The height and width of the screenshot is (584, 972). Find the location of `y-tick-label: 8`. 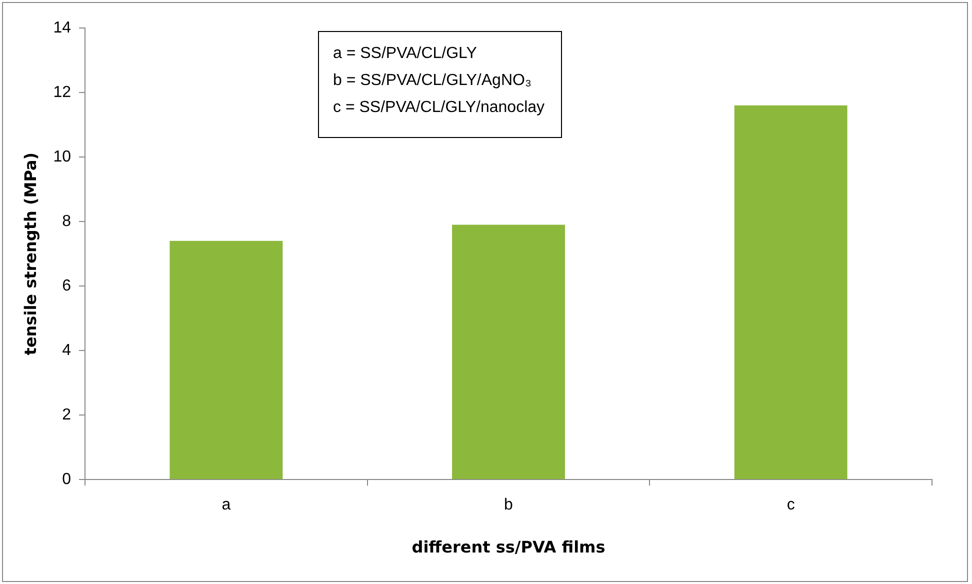

y-tick-label: 8 is located at coordinates (67, 221).